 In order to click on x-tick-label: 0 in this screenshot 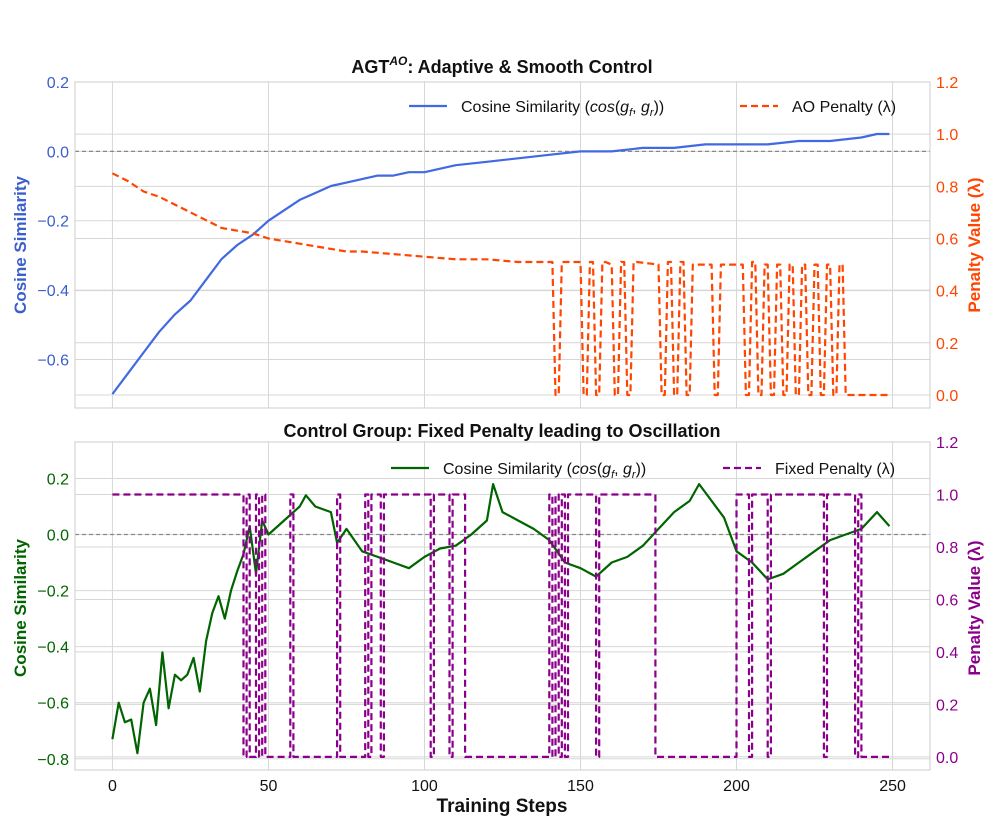, I will do `click(112, 786)`.